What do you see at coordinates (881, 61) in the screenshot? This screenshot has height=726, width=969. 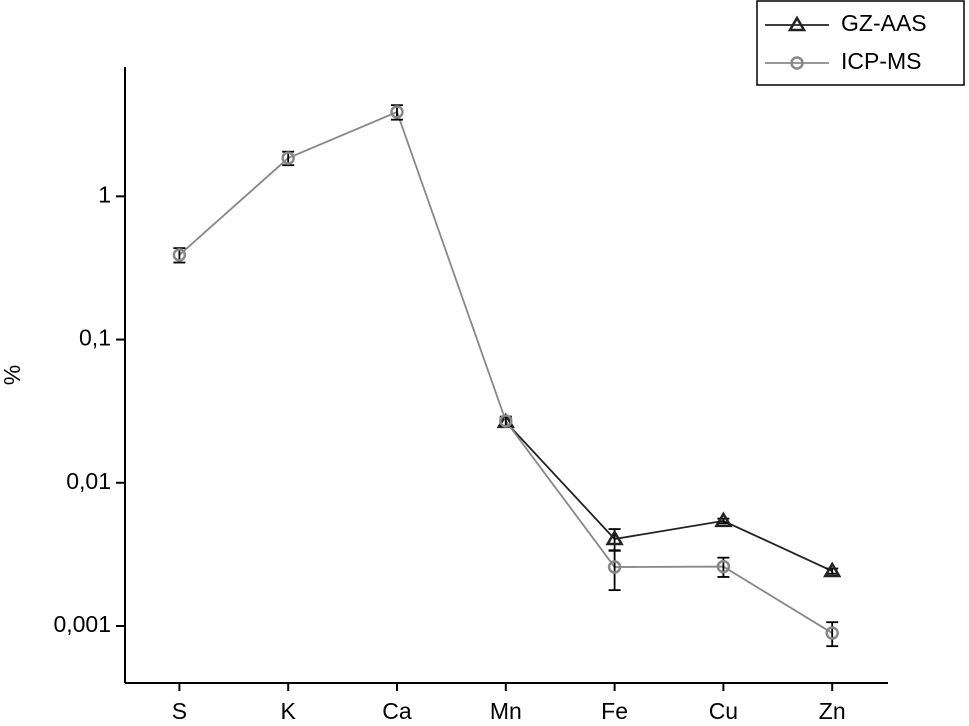 I see `legend-label: ICP-MS` at bounding box center [881, 61].